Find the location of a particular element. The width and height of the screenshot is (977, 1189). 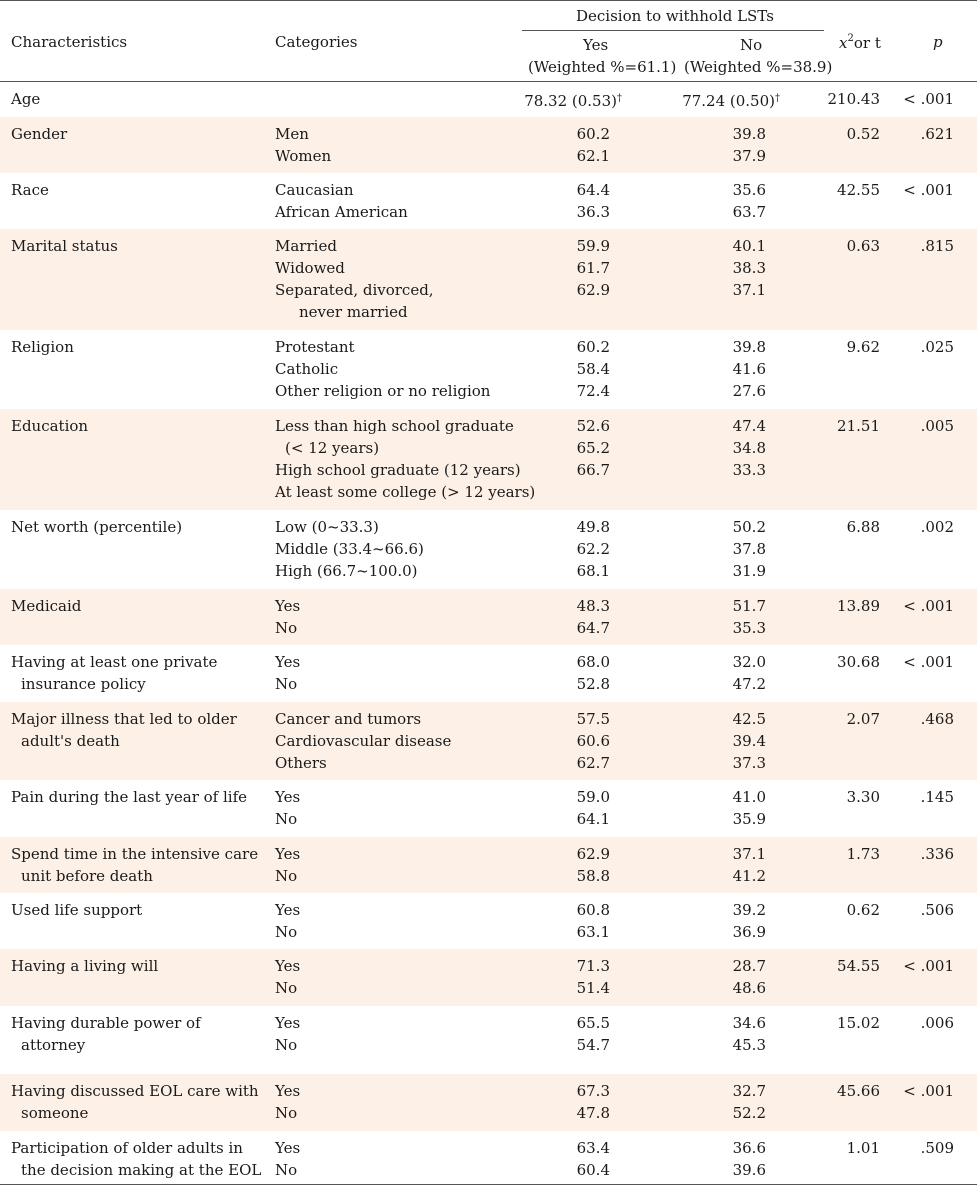

test-statistic-cell: 3.30 is located at coordinates (863, 797).